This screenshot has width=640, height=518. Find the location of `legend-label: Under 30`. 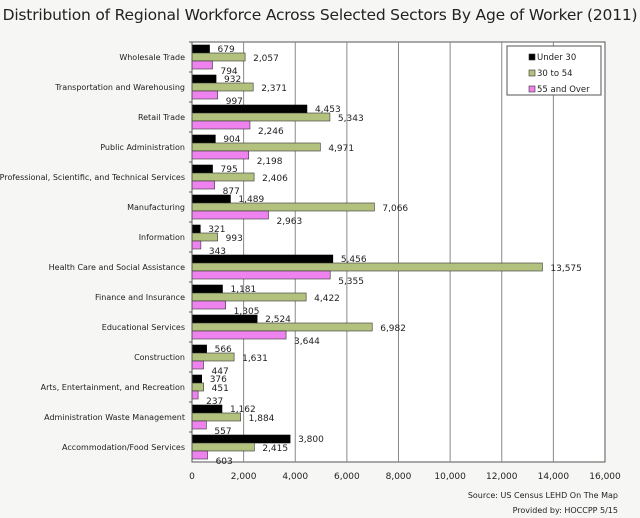

legend-label: Under 30 is located at coordinates (556, 58).